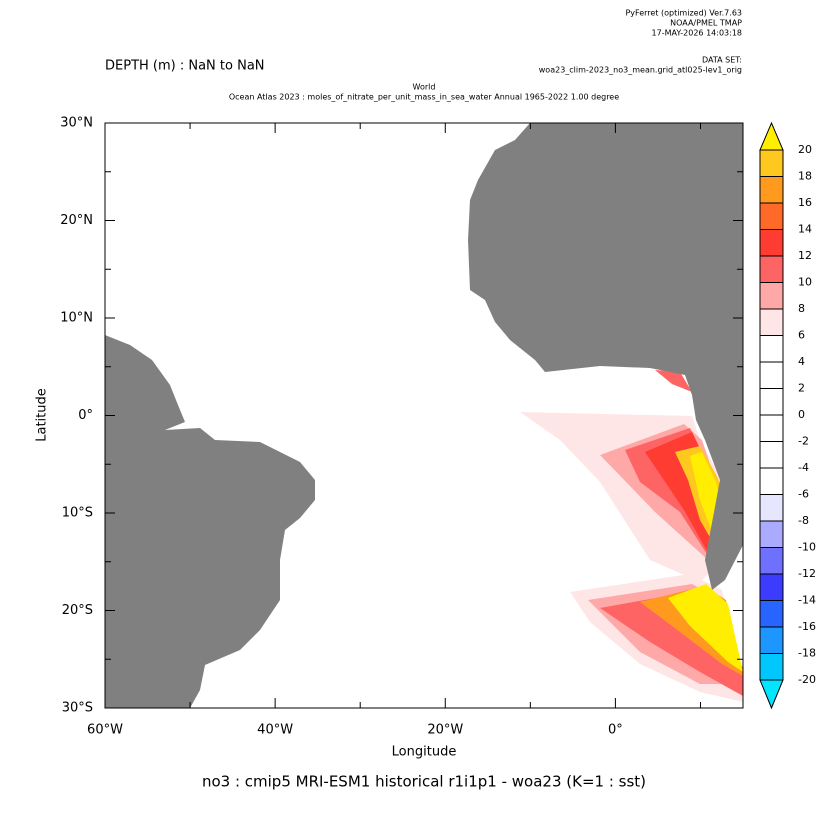 The width and height of the screenshot is (832, 832). Describe the element at coordinates (615, 730) in the screenshot. I see `x-tick-label: 0°` at that location.